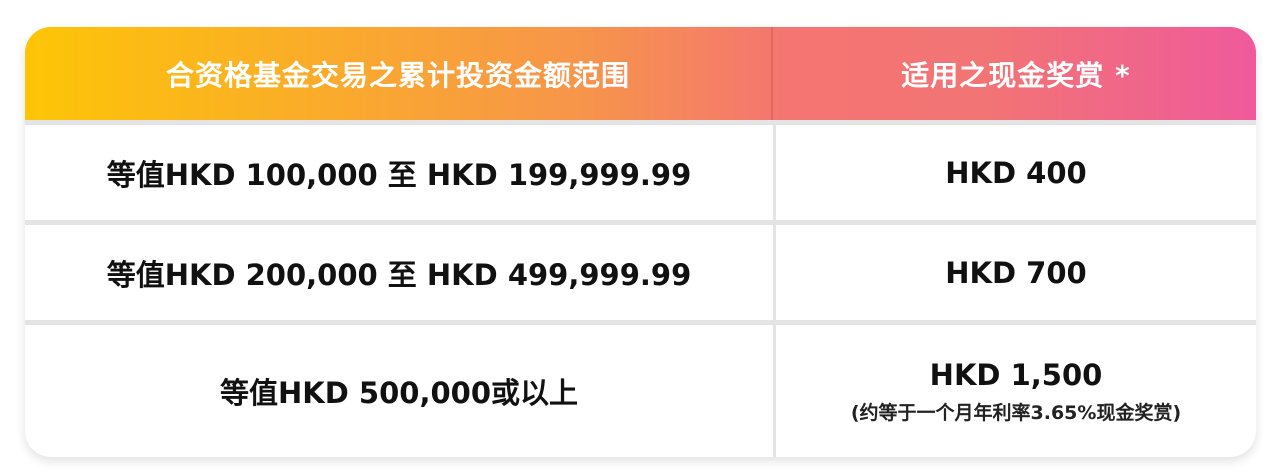 The width and height of the screenshot is (1280, 476). Describe the element at coordinates (1016, 172) in the screenshot. I see `reward-cell: HKD 400` at that location.